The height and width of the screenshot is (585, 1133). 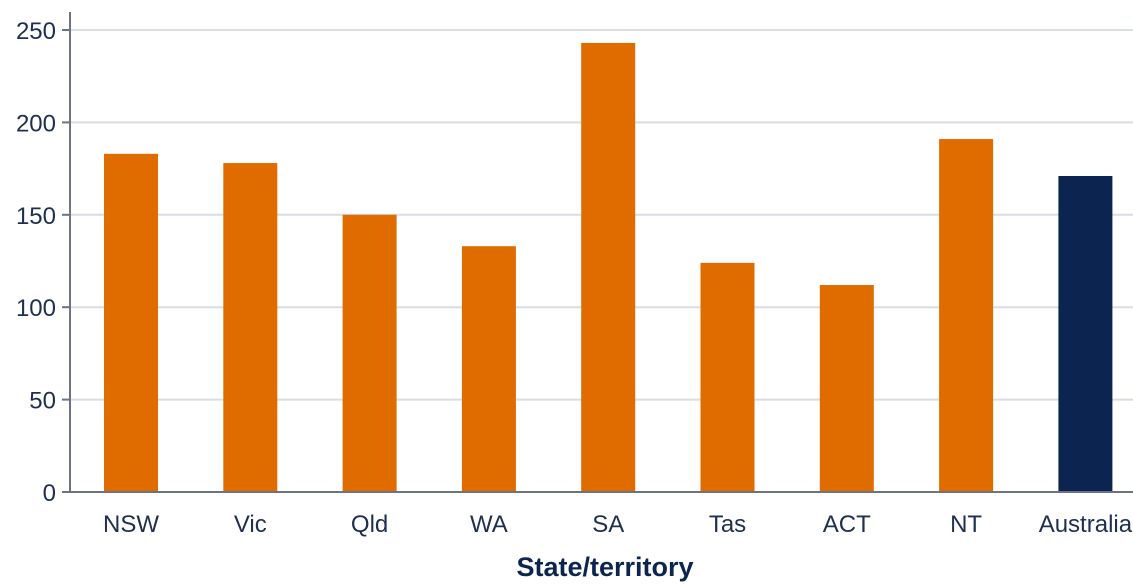 I want to click on x-tick-label-wa: WA, so click(x=489, y=524).